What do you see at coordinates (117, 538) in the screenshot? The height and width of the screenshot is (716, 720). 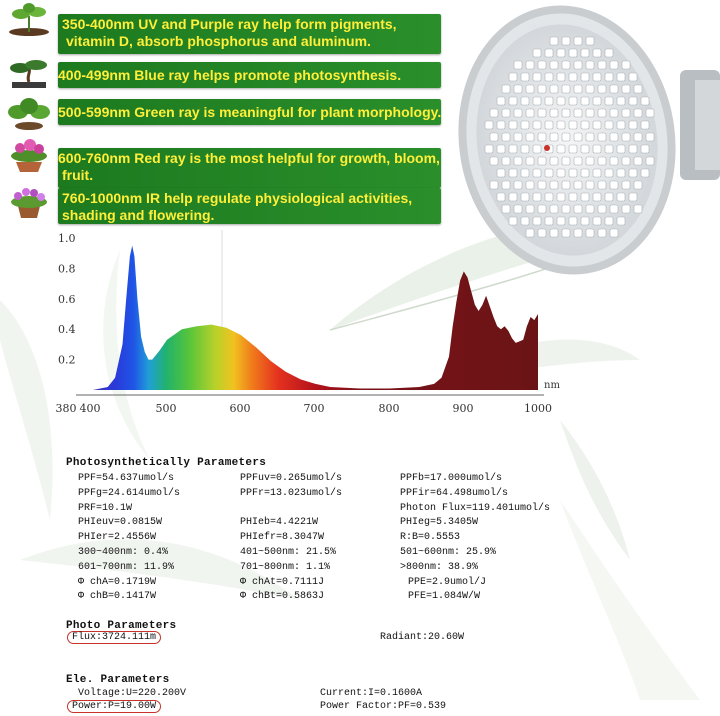 I see `param-cell: PHIer=2.4556W` at bounding box center [117, 538].